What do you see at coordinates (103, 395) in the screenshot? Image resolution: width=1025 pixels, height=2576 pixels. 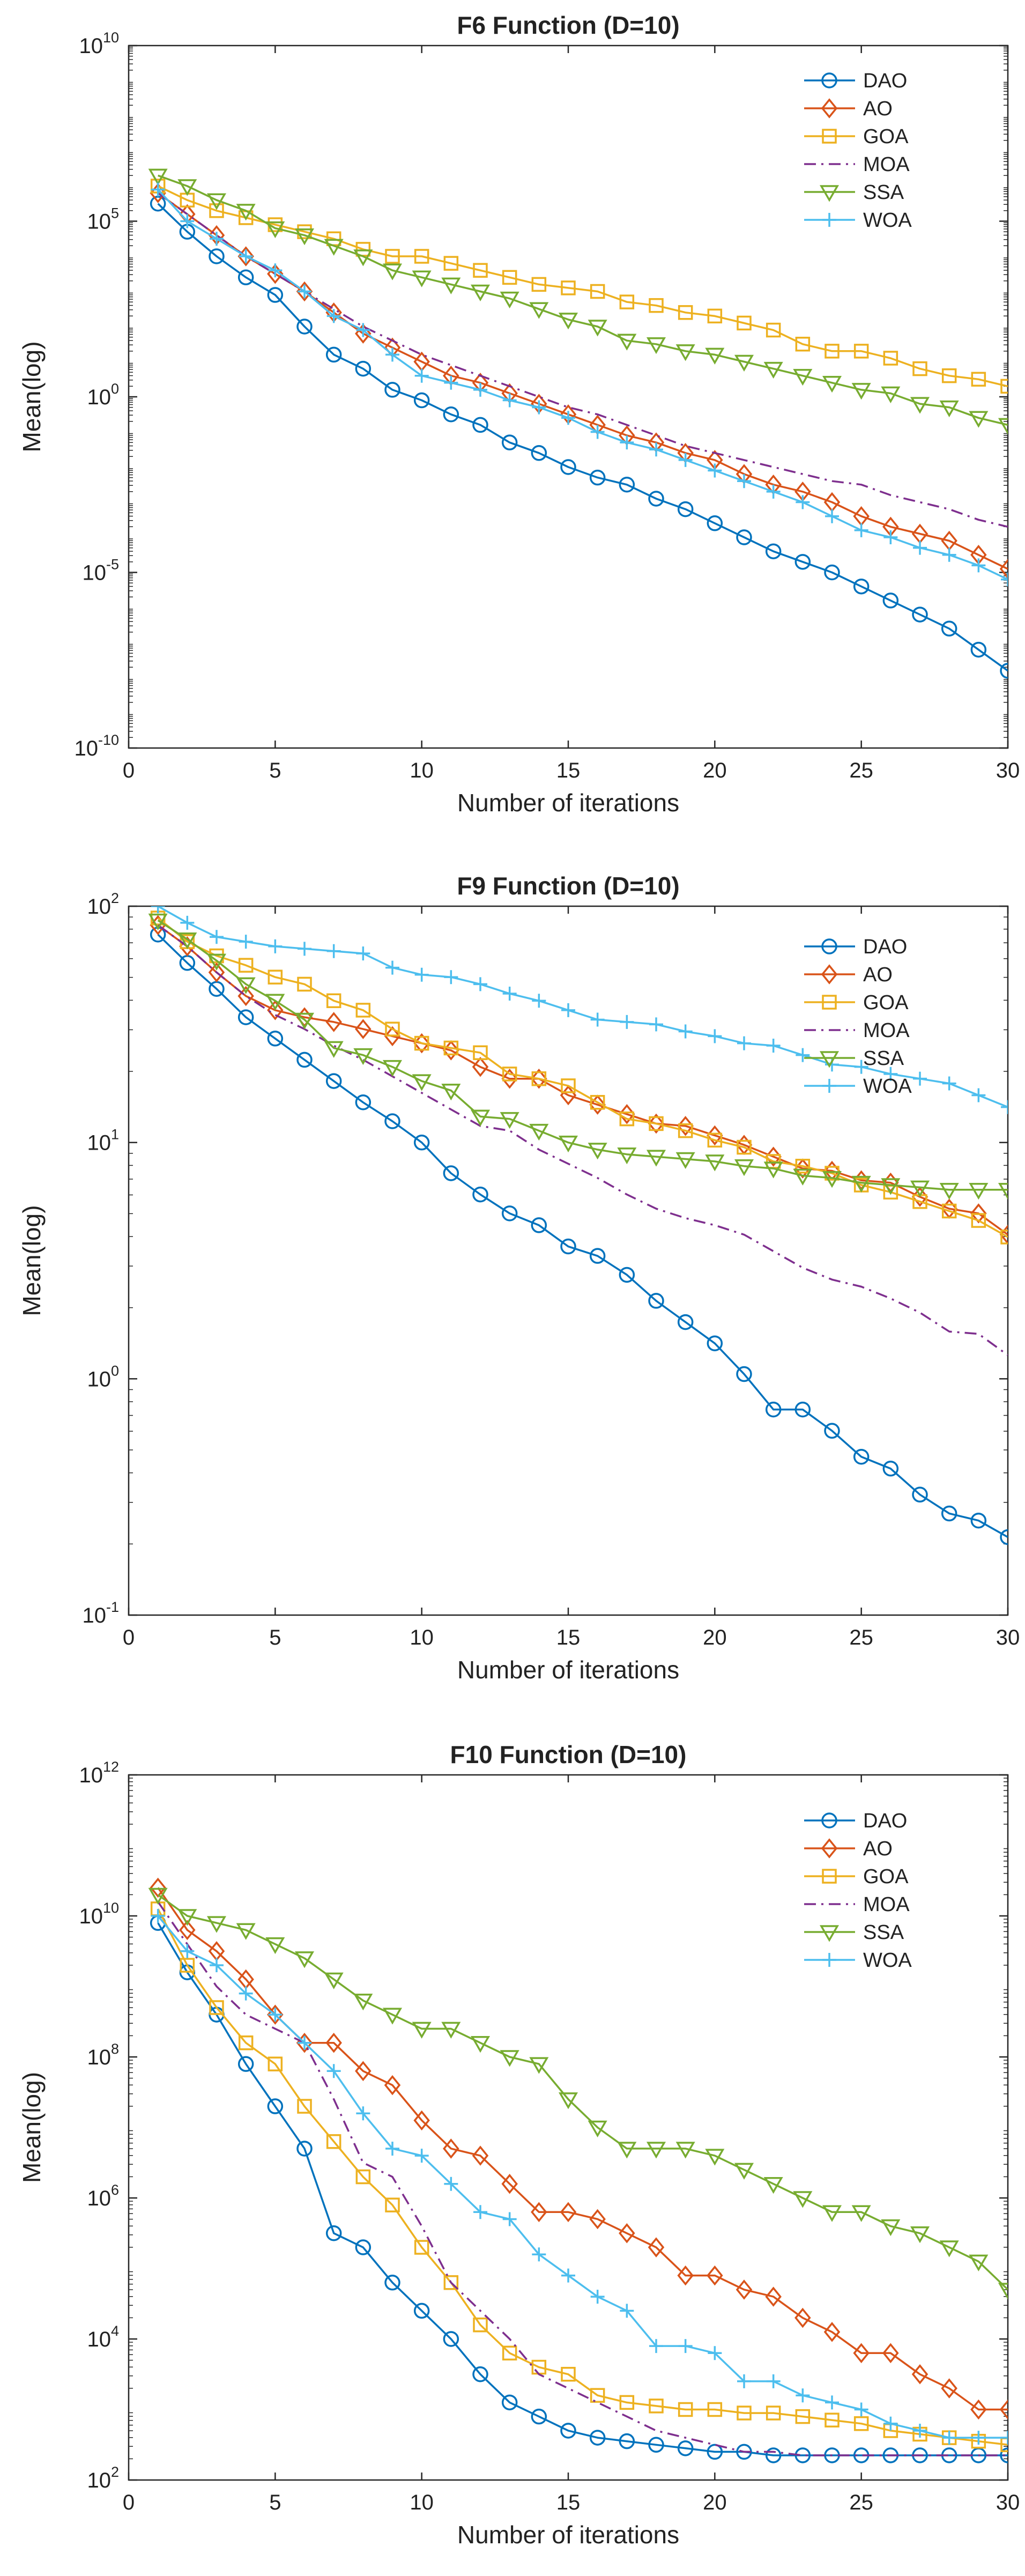 I see `chart1-ytick-label: 10⁰` at bounding box center [103, 395].